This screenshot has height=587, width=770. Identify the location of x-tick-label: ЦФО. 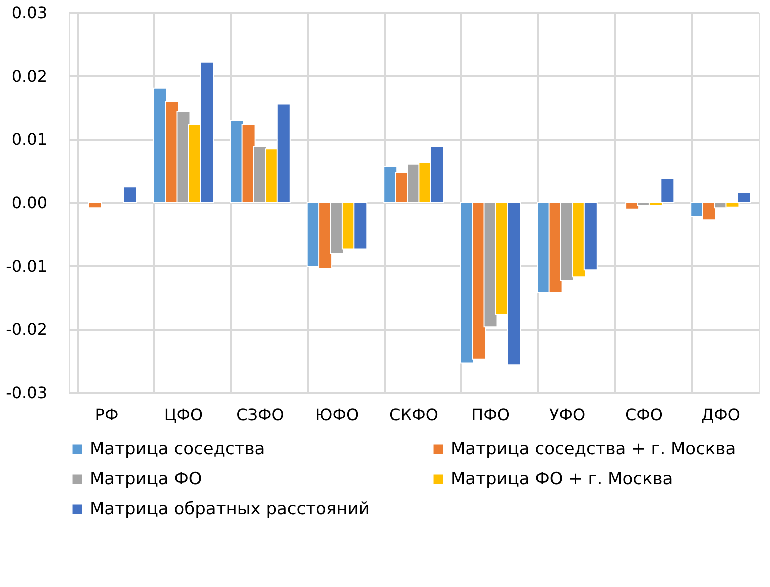
(184, 415).